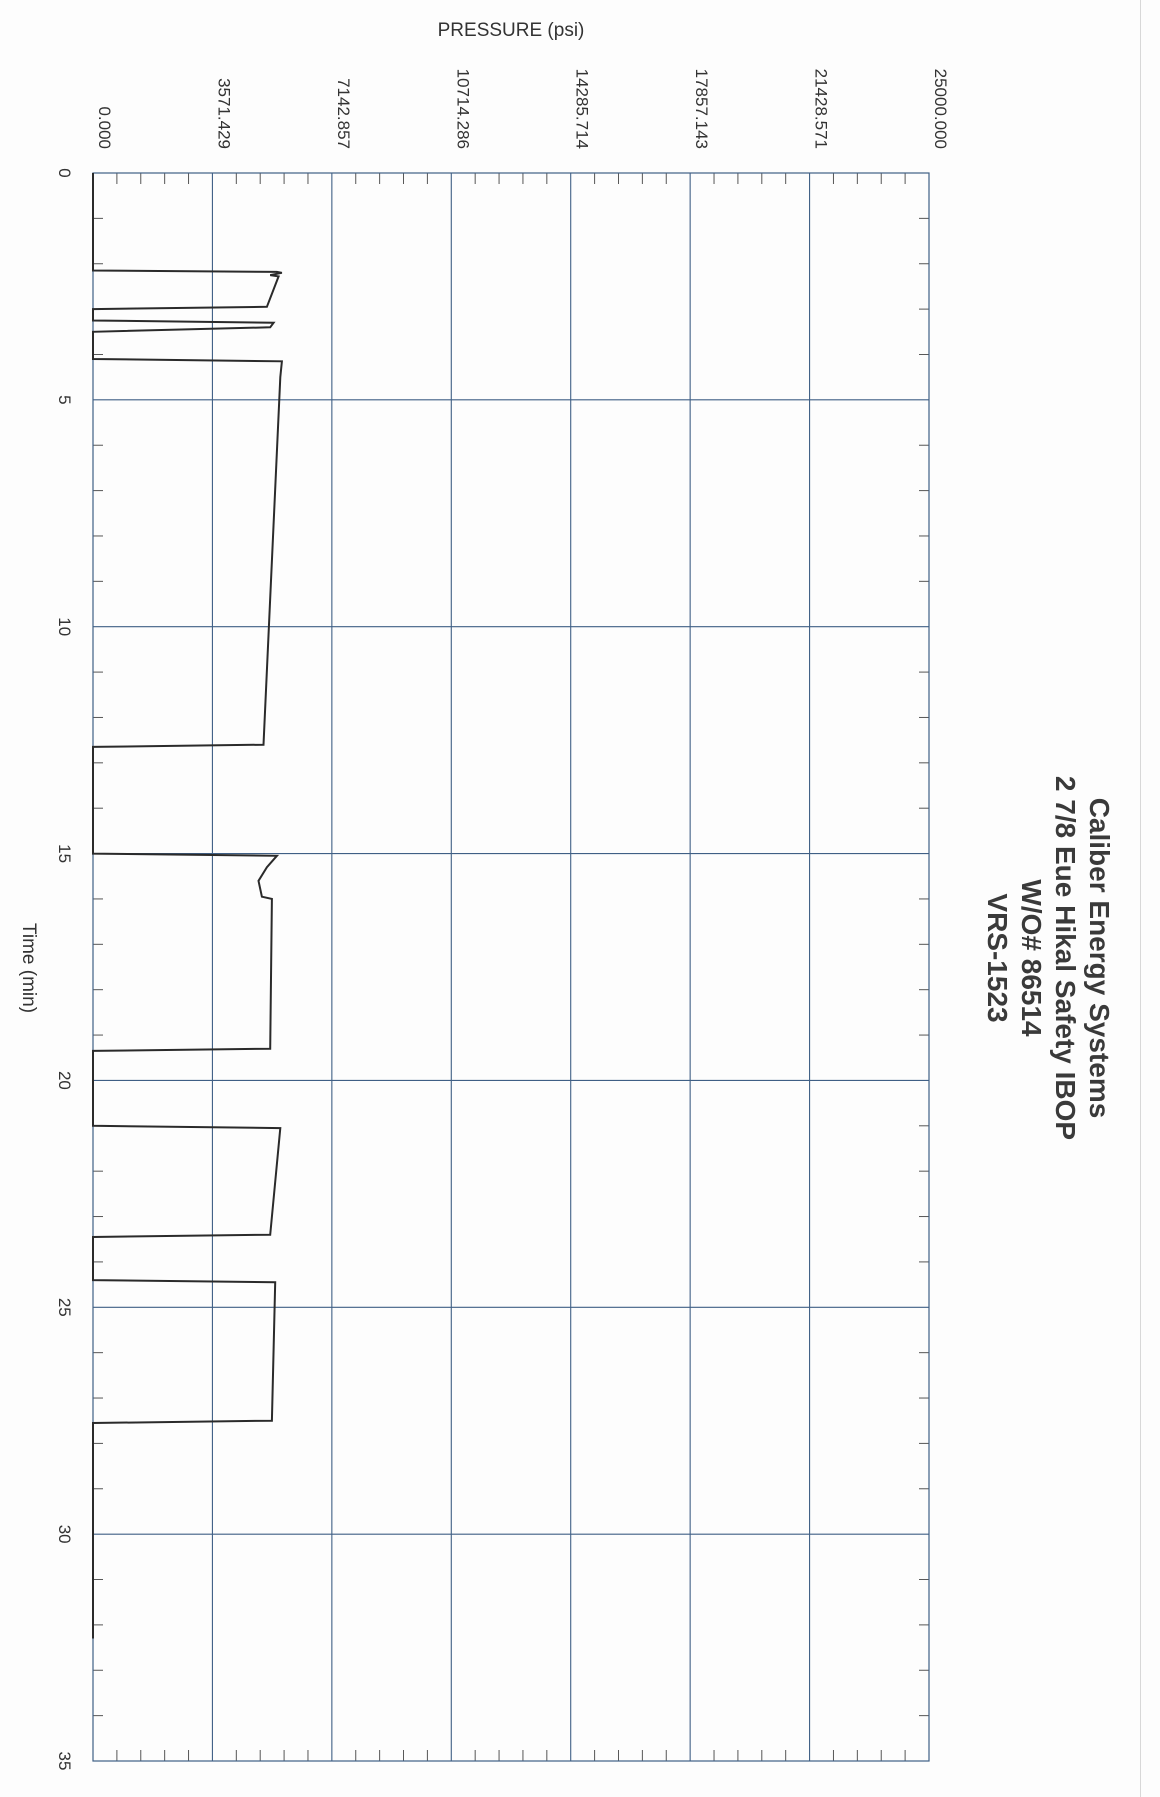  Describe the element at coordinates (64, 172) in the screenshot. I see `x-tick-label: 0` at that location.